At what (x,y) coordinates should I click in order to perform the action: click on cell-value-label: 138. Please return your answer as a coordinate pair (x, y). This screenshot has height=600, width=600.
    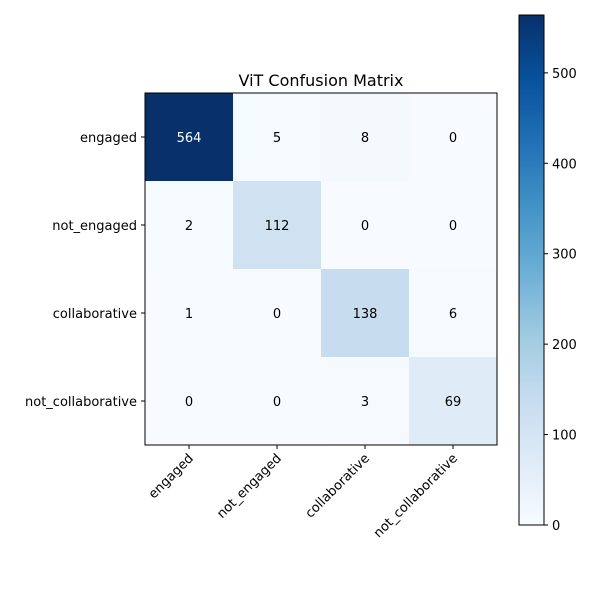
    Looking at the image, I should click on (365, 314).